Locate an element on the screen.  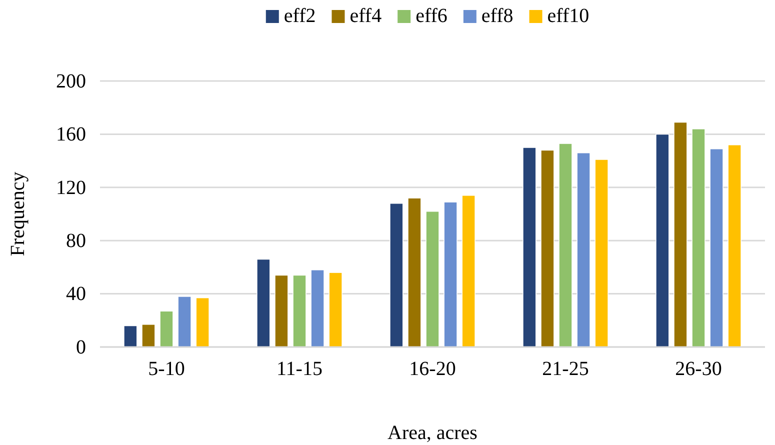
x-tick-label: 21-25 is located at coordinates (565, 369).